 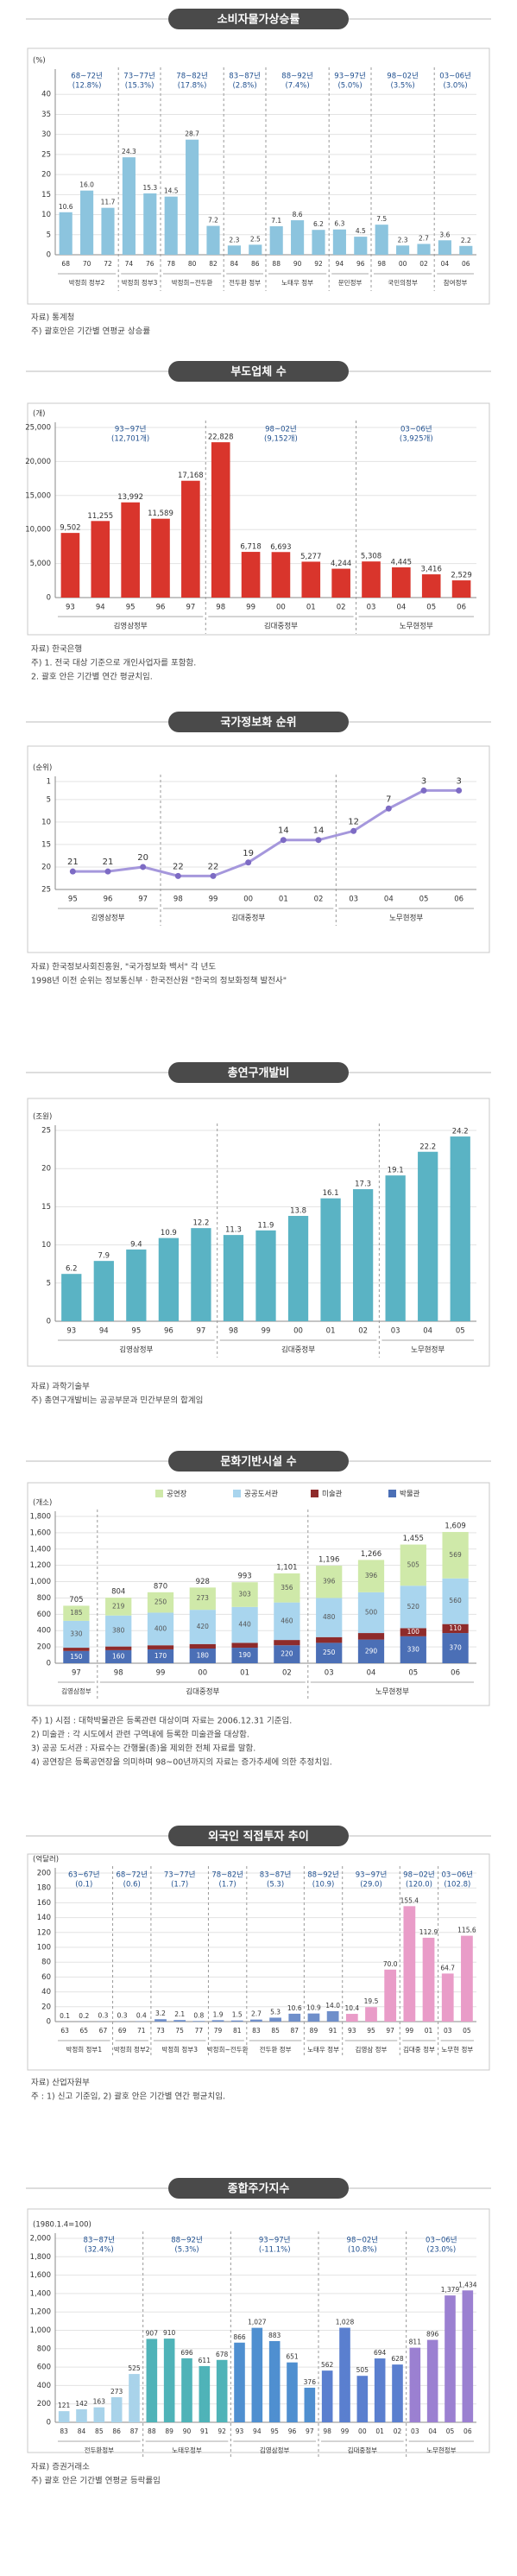 I want to click on segment-label: 303, so click(x=244, y=1594).